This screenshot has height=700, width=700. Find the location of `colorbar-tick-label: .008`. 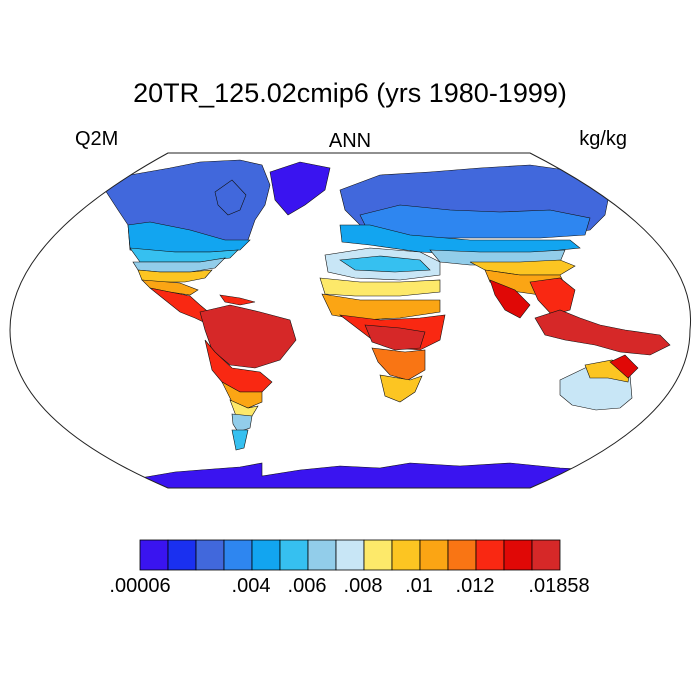

colorbar-tick-label: .008 is located at coordinates (363, 586).